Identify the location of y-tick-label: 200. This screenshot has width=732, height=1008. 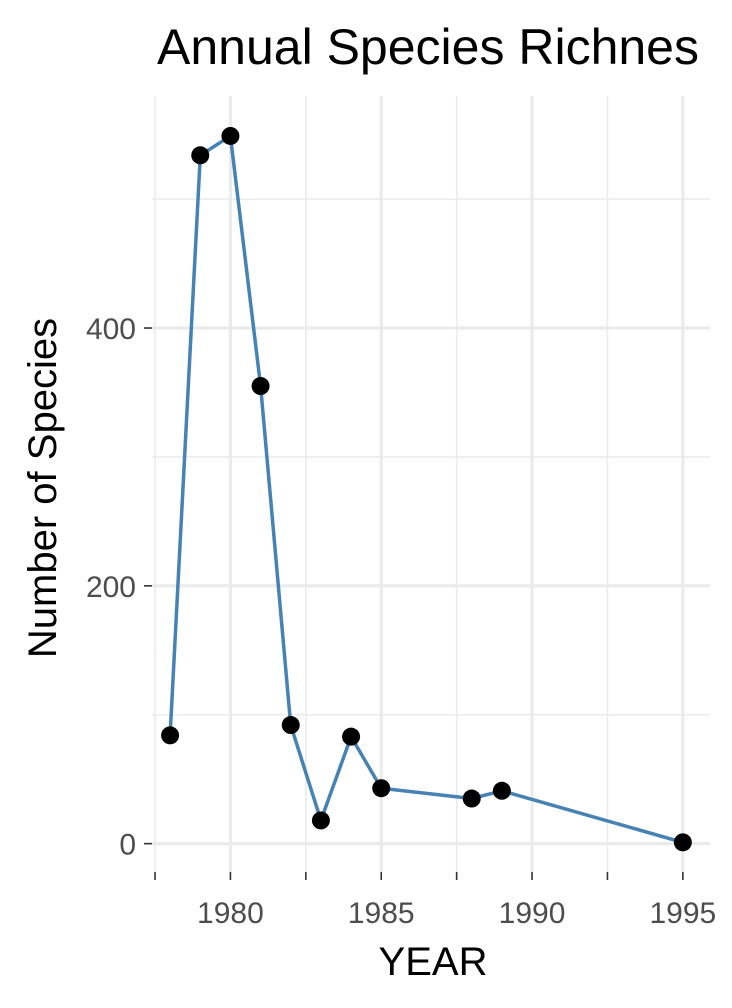
(111, 587).